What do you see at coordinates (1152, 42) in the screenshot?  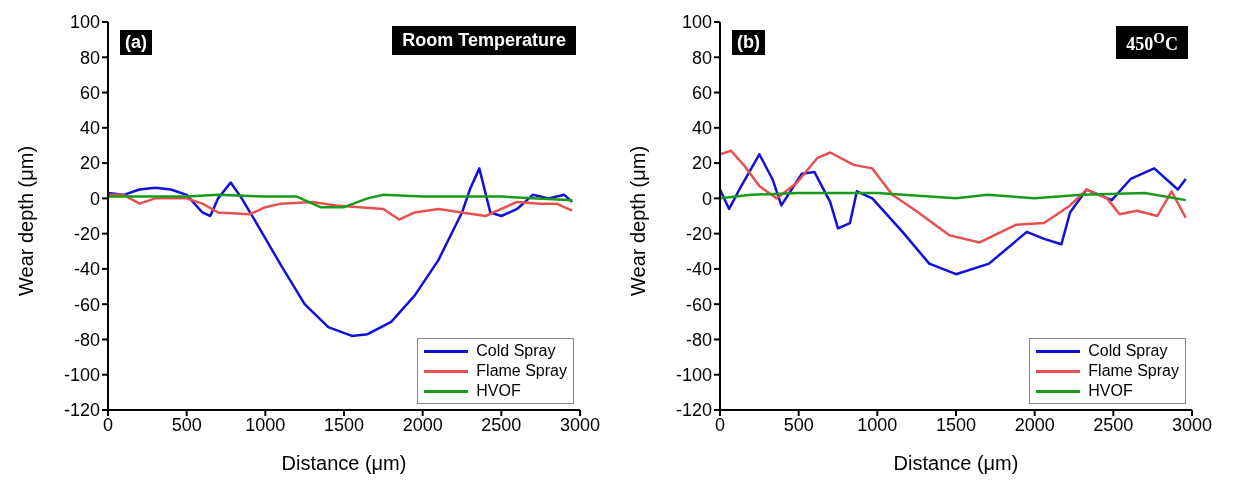 I see `annotation: 450$^{O}$C` at bounding box center [1152, 42].